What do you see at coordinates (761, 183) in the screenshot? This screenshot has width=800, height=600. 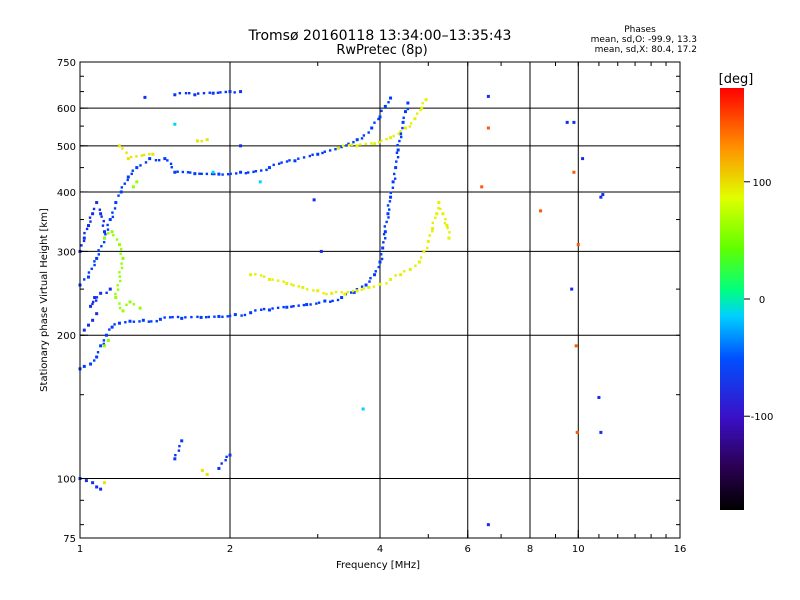 I see `colorbar-tick-label: 100` at bounding box center [761, 183].